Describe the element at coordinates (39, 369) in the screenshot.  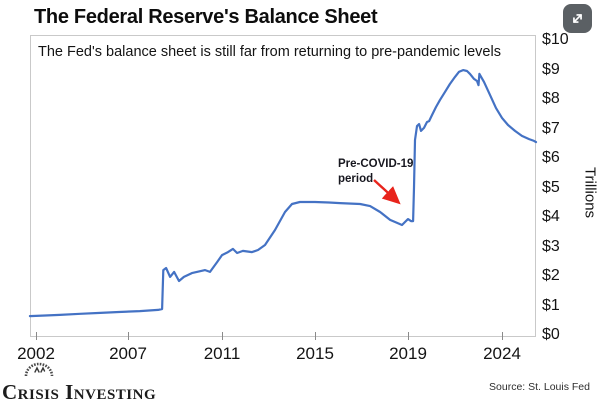
I see `crisis-investing-emblem-icon` at that location.